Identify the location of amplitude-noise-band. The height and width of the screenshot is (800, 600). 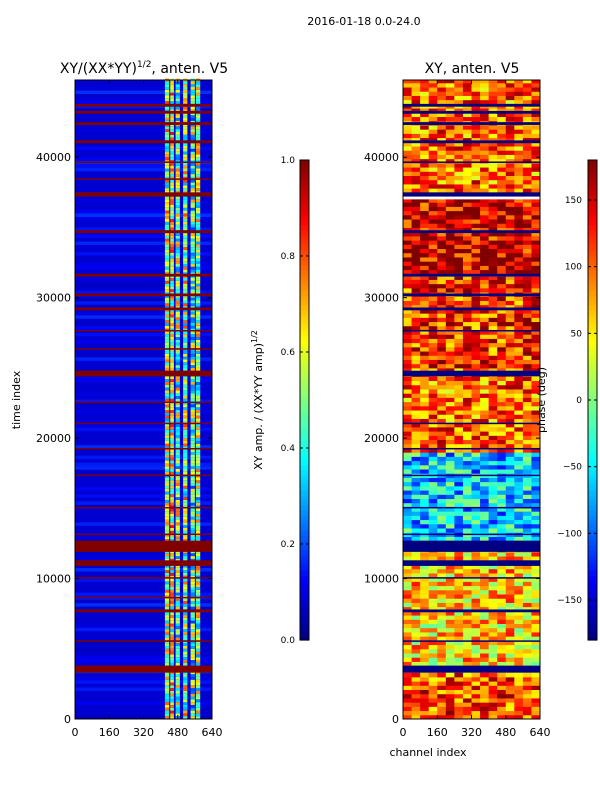
(143, 317).